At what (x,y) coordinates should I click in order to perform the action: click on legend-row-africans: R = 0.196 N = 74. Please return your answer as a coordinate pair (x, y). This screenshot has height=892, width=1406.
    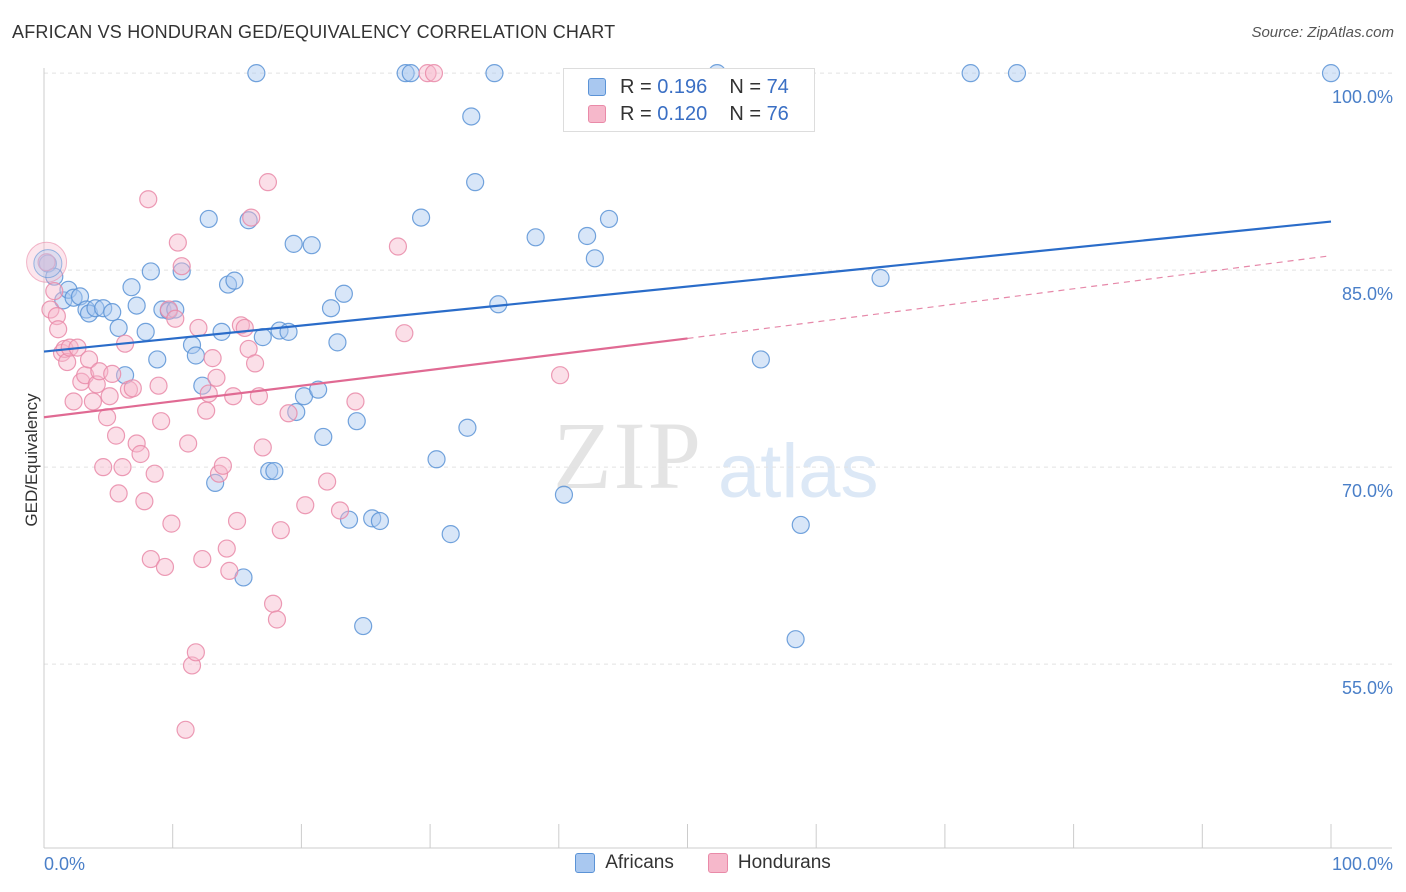
    Looking at the image, I should click on (688, 87).